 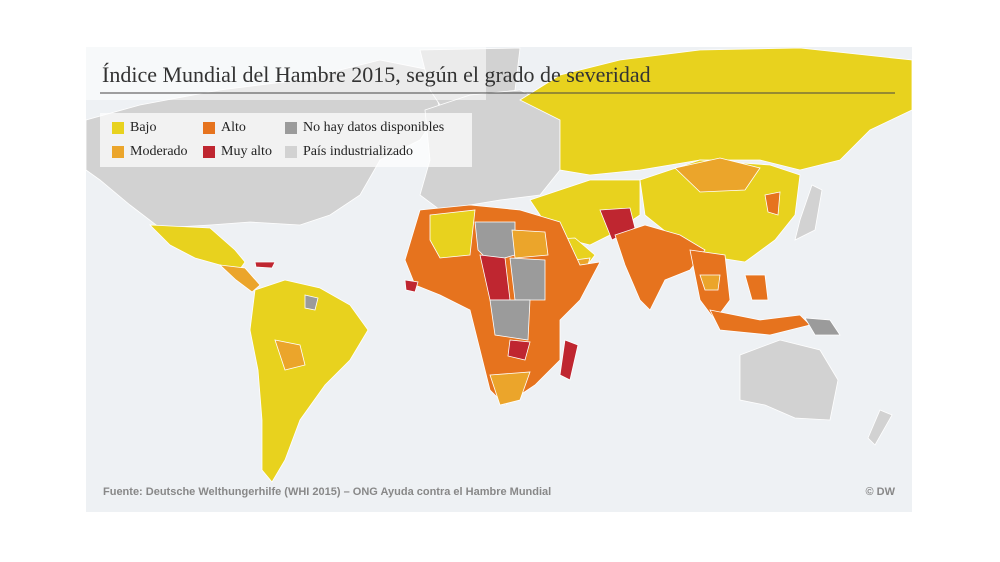 I want to click on papua, so click(x=822, y=326).